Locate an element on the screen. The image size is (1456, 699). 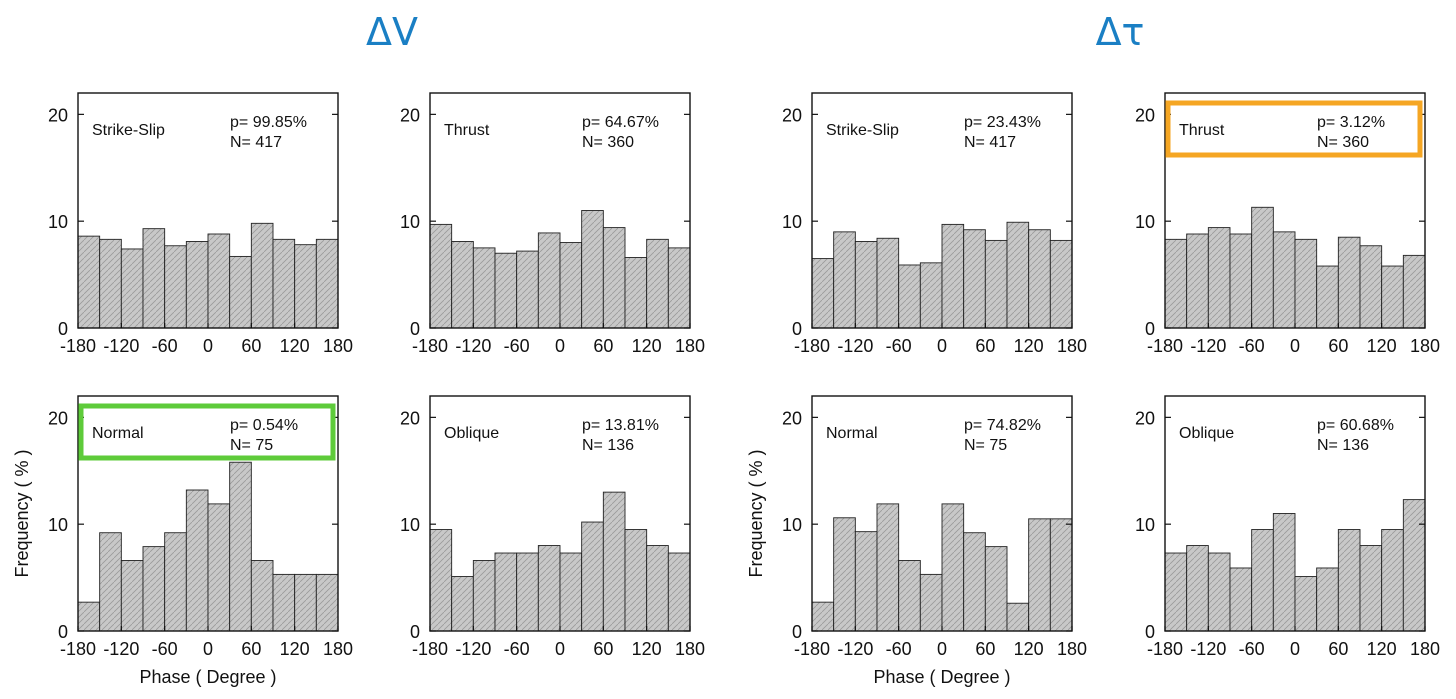
n-count-label: N= 417 is located at coordinates (256, 142).